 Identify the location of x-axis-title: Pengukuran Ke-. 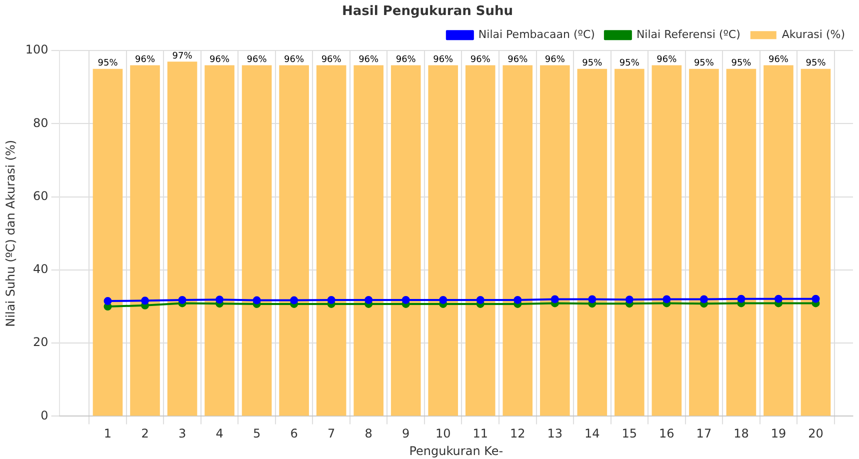
(456, 451).